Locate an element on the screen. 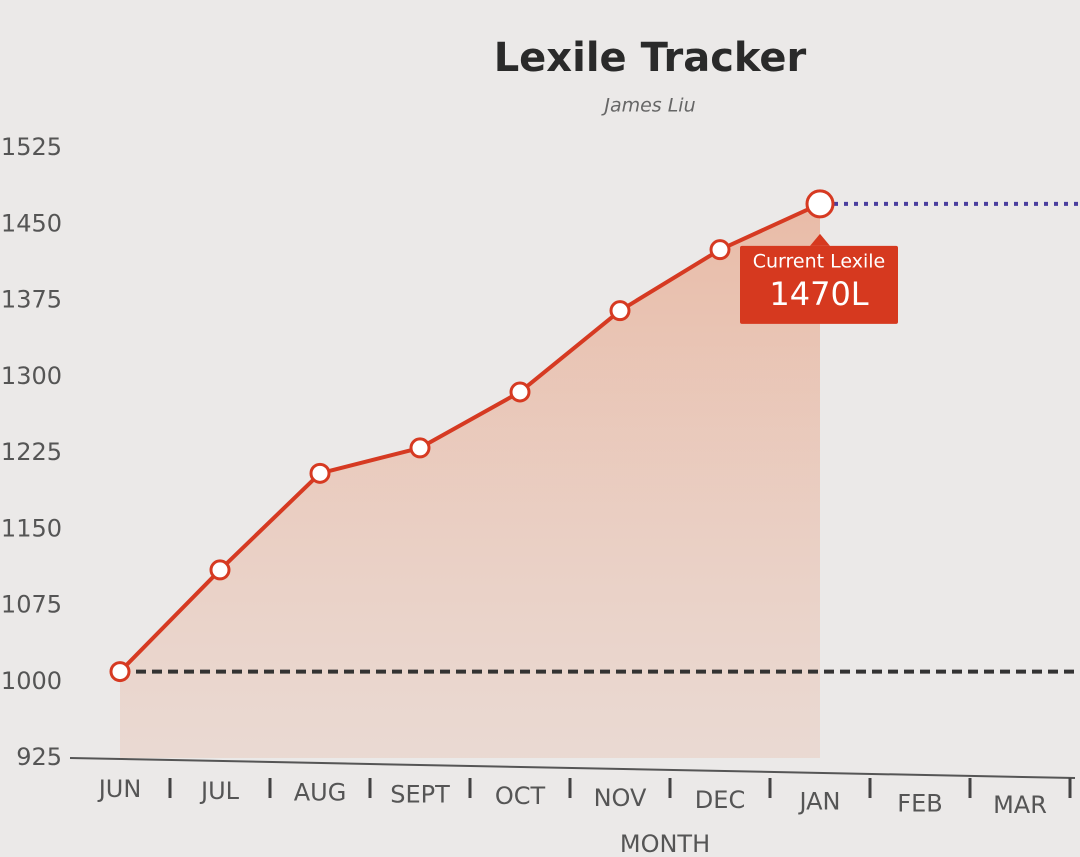  x-tick-label: MAR is located at coordinates (1020, 805).